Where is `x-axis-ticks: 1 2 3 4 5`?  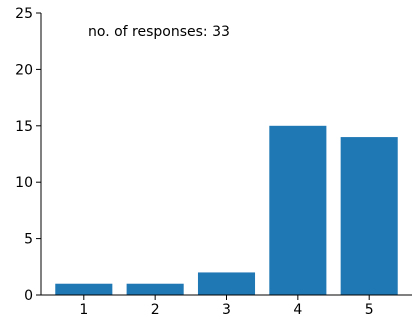
x-axis-ticks: 1 2 3 4 5 is located at coordinates (226, 306).